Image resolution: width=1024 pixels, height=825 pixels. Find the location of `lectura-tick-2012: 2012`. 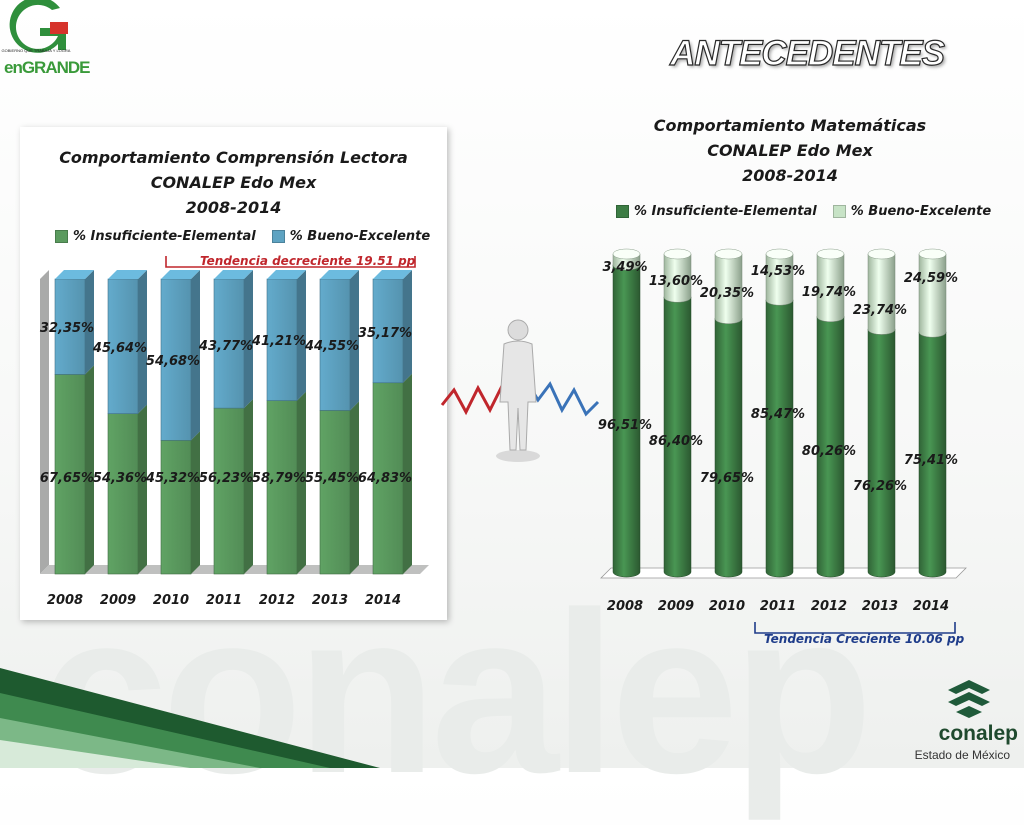

lectura-tick-2012: 2012 is located at coordinates (277, 600).